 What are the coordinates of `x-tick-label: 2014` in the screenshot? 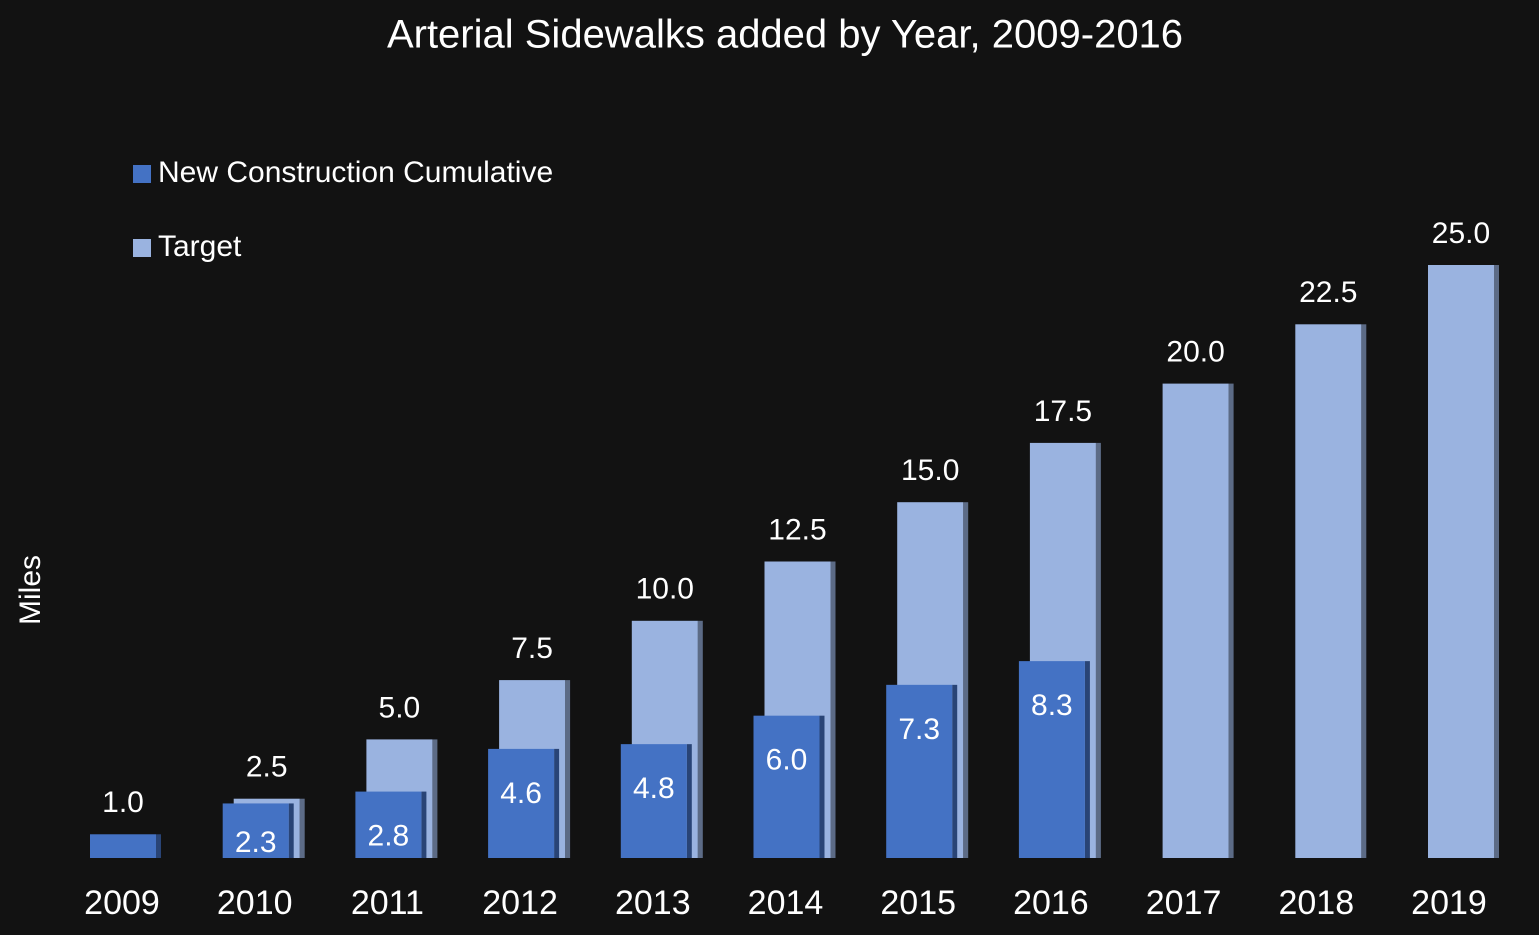 It's located at (786, 903).